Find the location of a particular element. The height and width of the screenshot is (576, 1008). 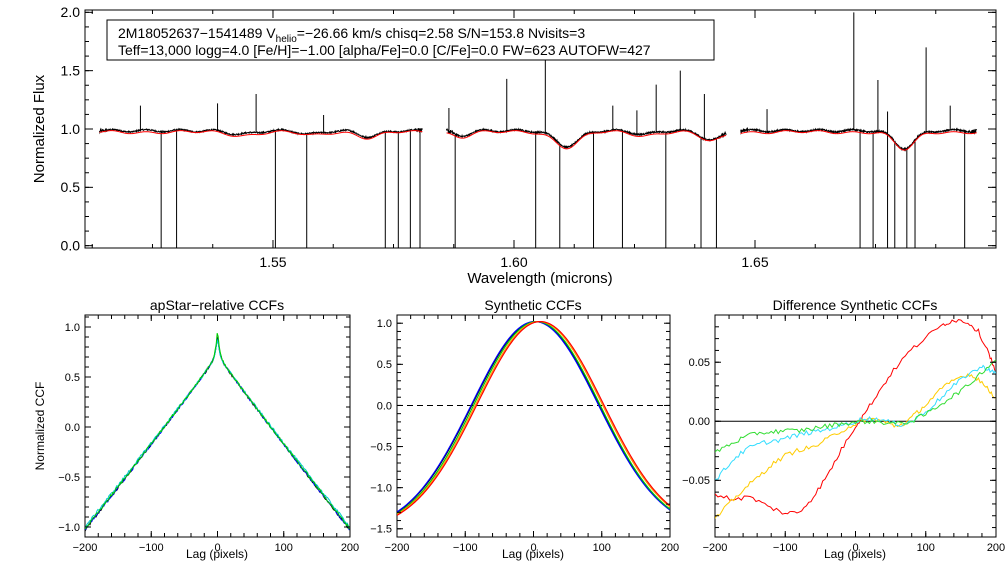

y-tick-label: 2.0 is located at coordinates (71, 12).